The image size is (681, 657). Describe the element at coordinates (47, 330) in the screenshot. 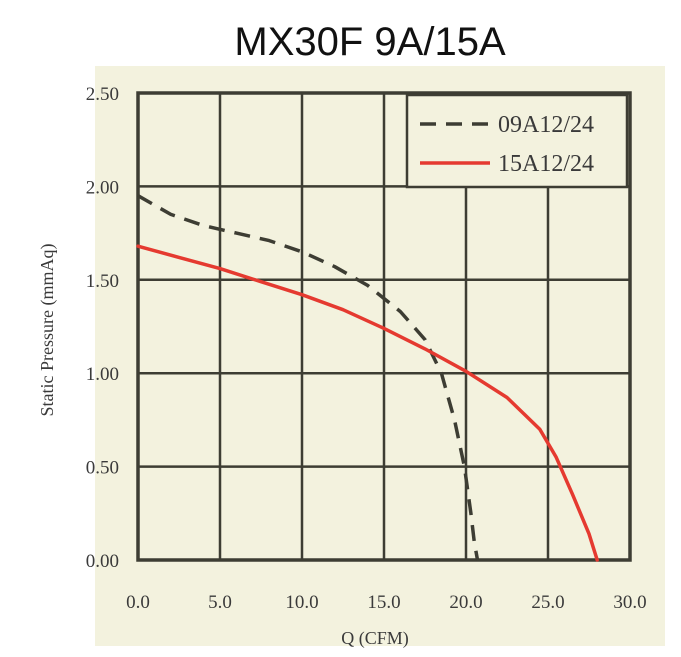

I see `y-axis-label: Static Pressure (mmAq)` at that location.